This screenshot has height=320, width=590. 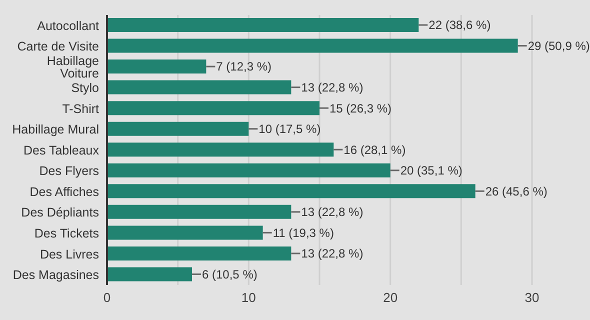 What do you see at coordinates (516, 191) in the screenshot?
I see `data-label: 26 (45,6 %)` at bounding box center [516, 191].